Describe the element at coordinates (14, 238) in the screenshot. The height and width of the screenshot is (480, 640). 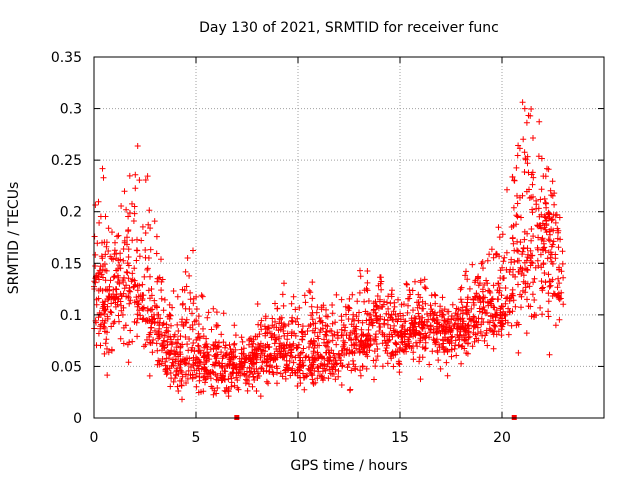
I see `y-axis-label: SRMTID / TECUs` at that location.